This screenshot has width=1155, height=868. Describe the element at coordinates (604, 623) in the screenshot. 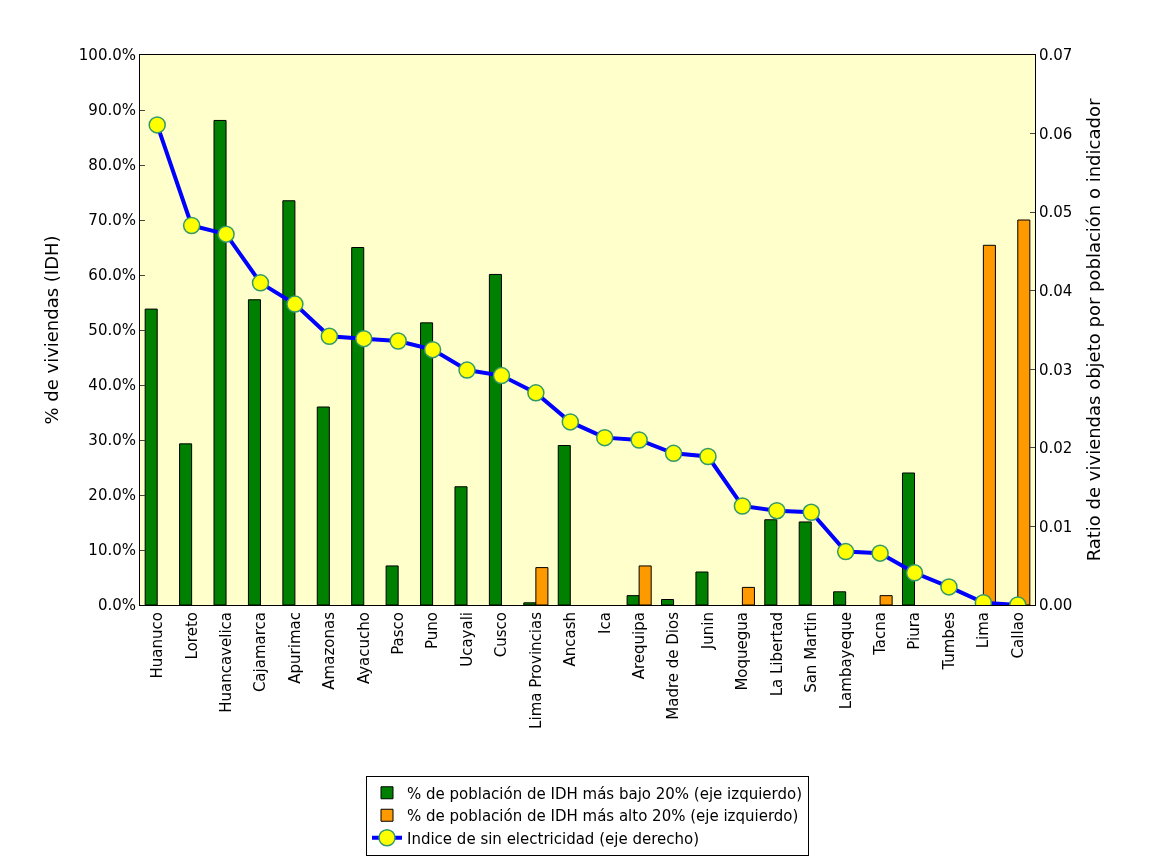

I see `x-tick-label: Ica` at that location.